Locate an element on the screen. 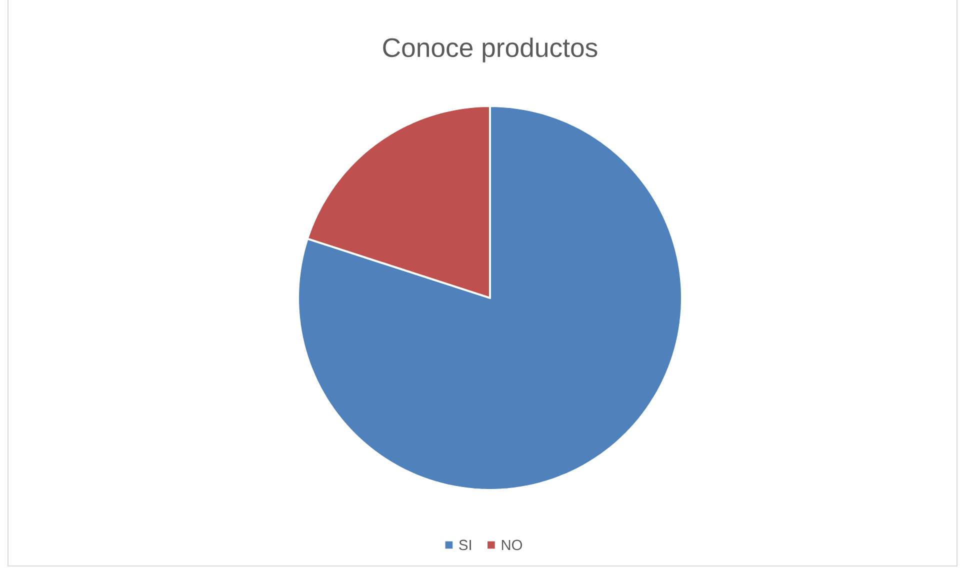  chart-title: Conoce productos is located at coordinates (490, 50).